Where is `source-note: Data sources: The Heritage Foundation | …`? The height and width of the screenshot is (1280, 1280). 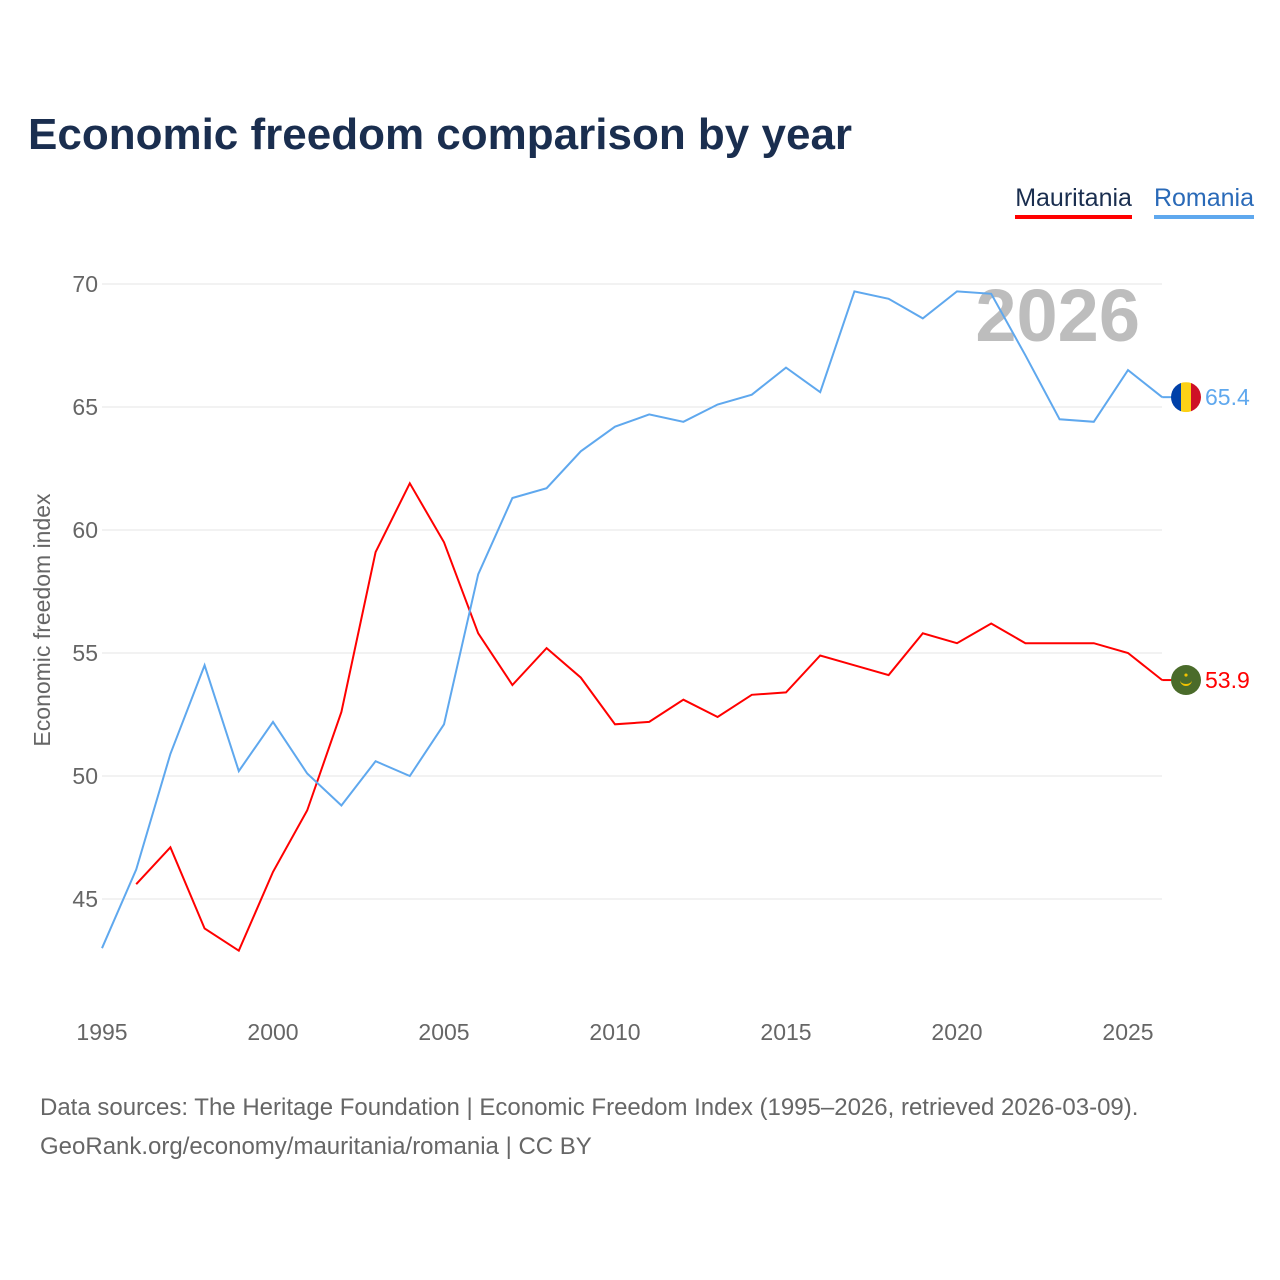
source-note: Data sources: The Heritage Foundation | … is located at coordinates (589, 1127).